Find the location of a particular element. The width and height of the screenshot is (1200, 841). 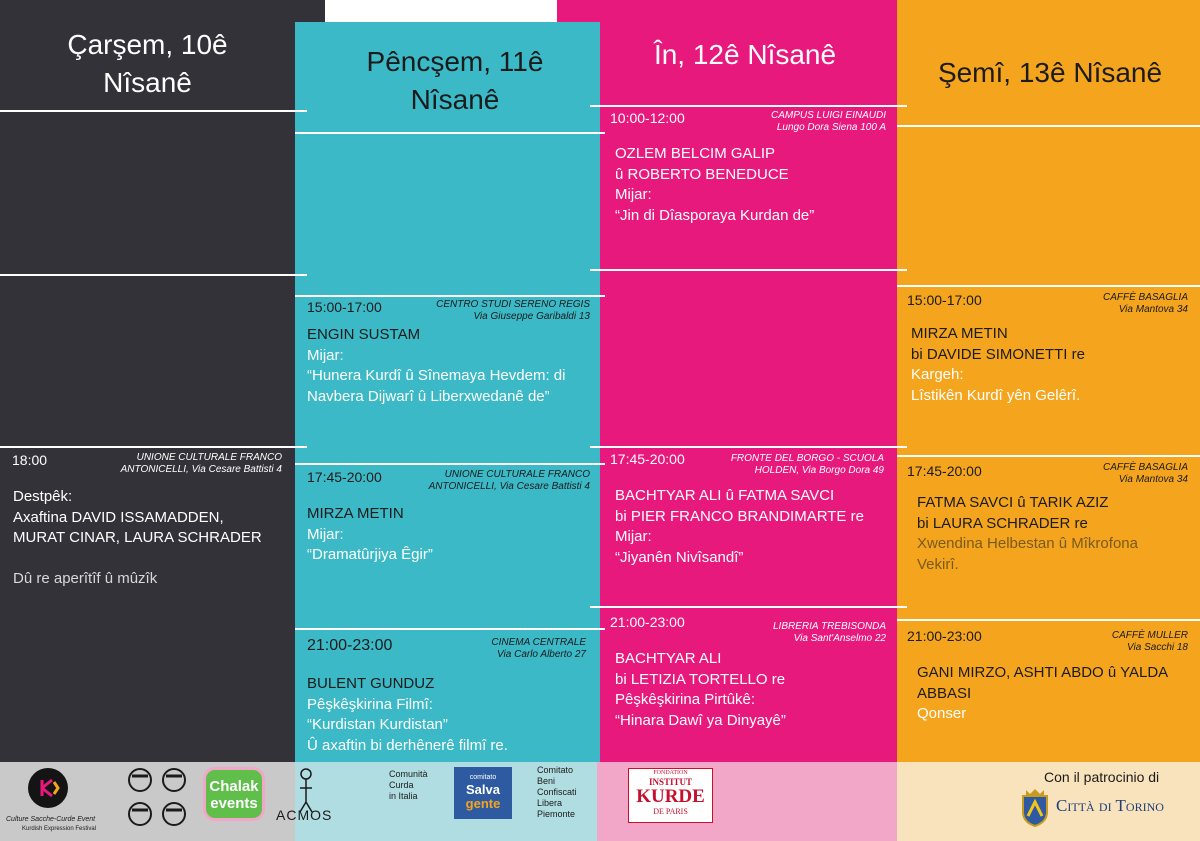

citta-di-torino-logo: Città di Torino is located at coordinates (1110, 805).